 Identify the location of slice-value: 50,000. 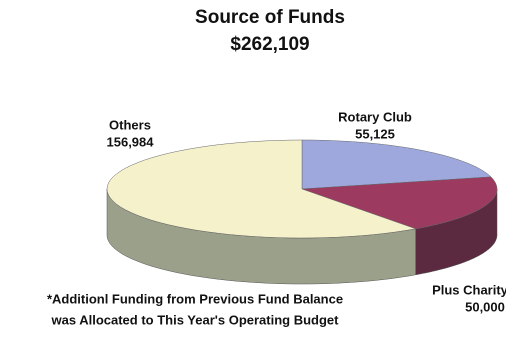
(485, 306).